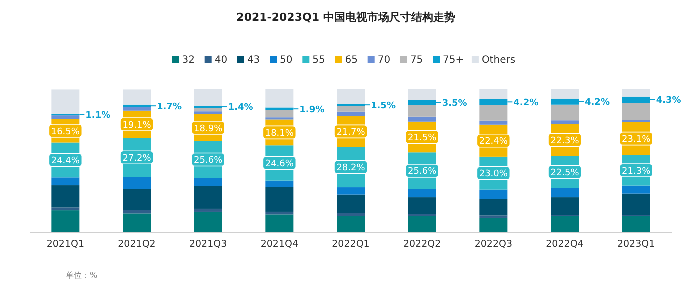 Image resolution: width=692 pixels, height=294 pixels. I want to click on data-label: 18.9%, so click(209, 129).